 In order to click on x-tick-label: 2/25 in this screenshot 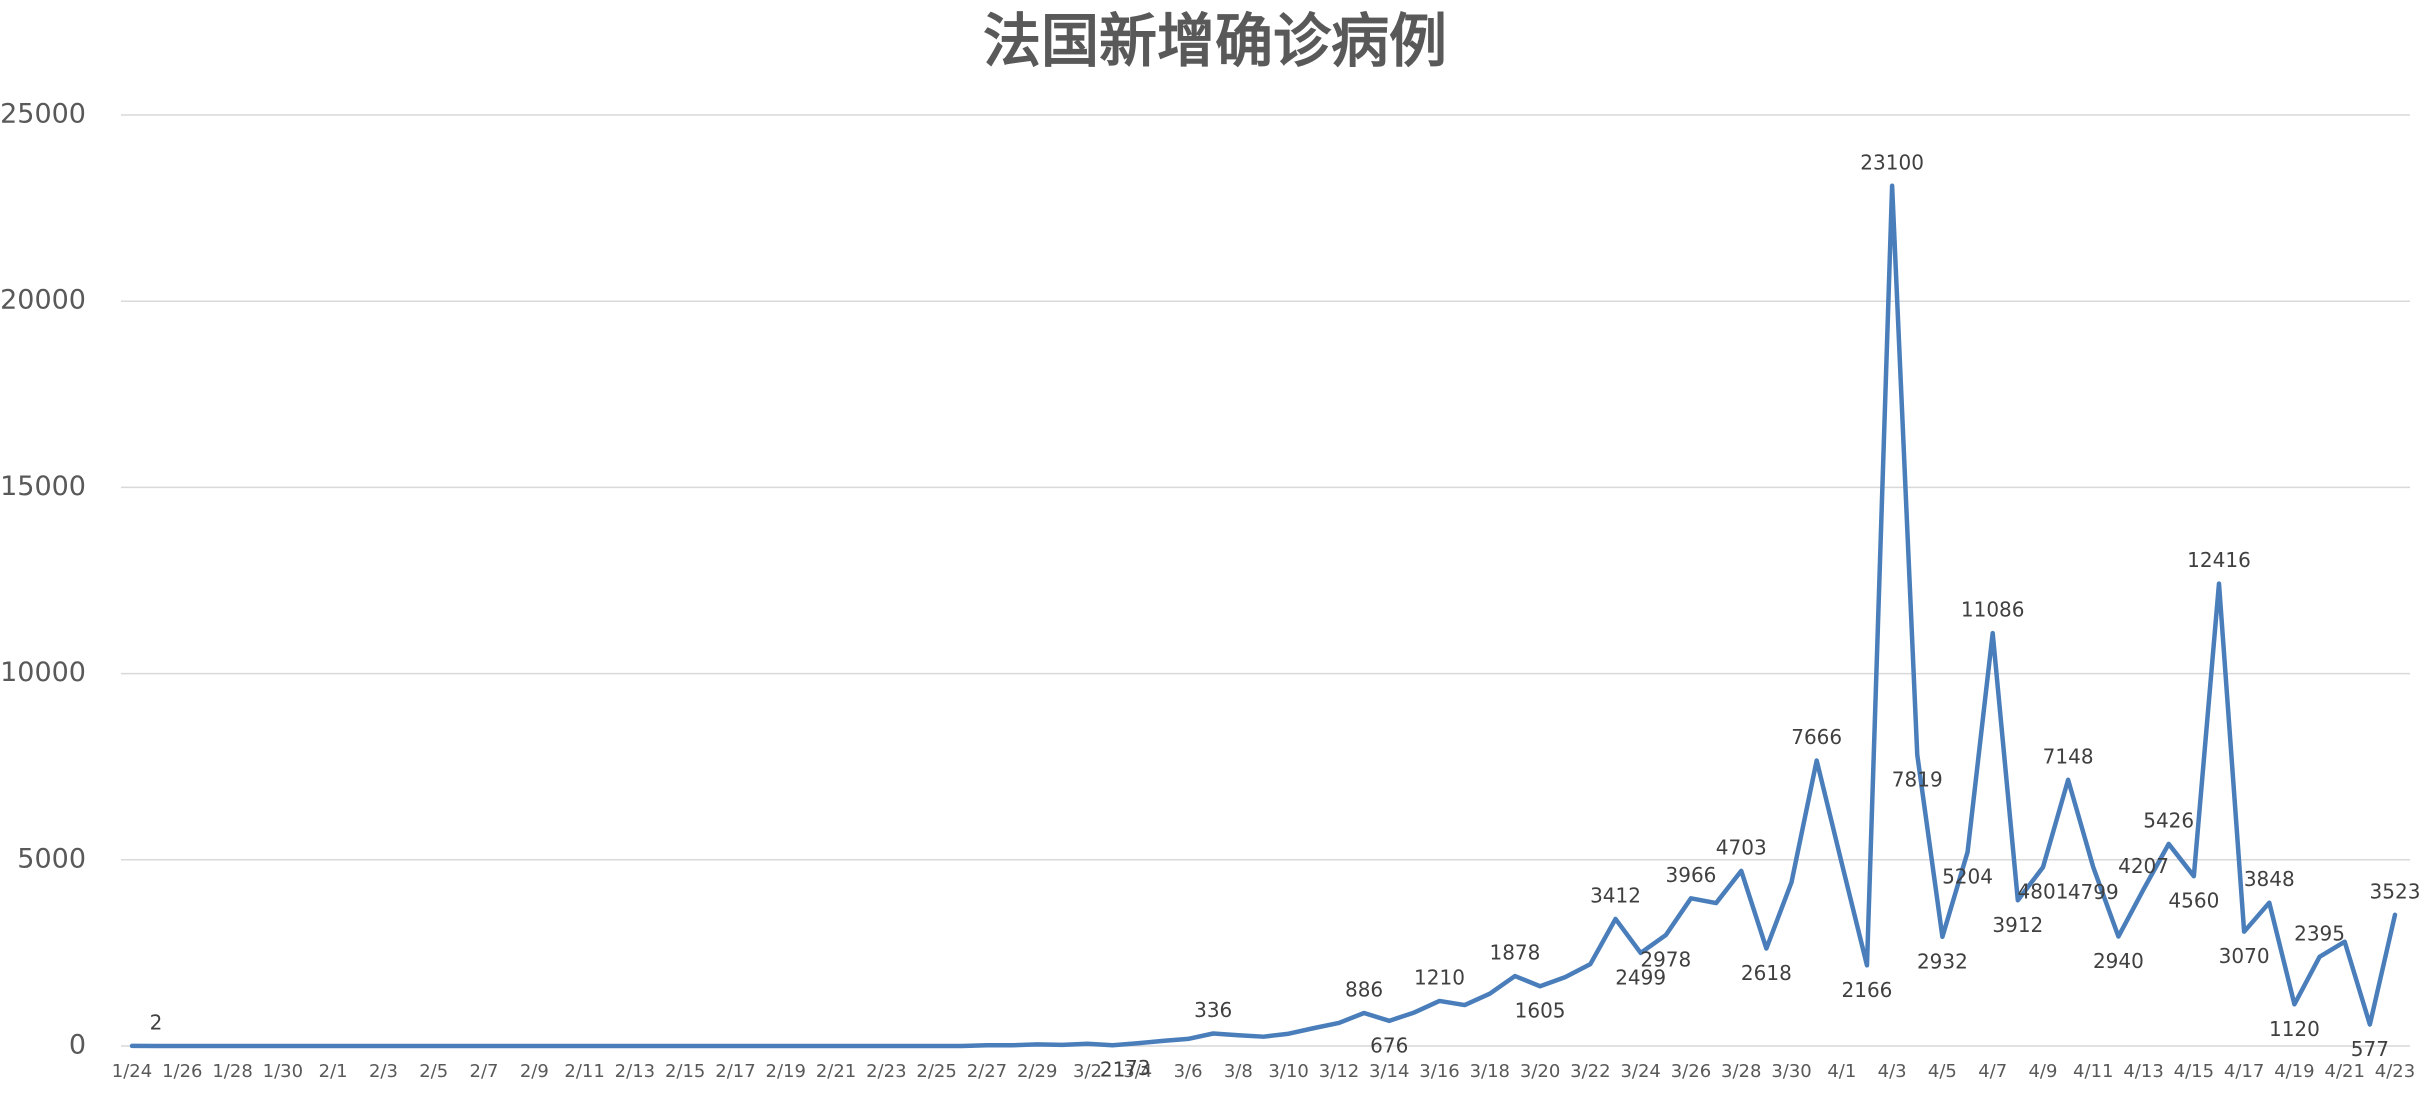, I will do `click(936, 1071)`.